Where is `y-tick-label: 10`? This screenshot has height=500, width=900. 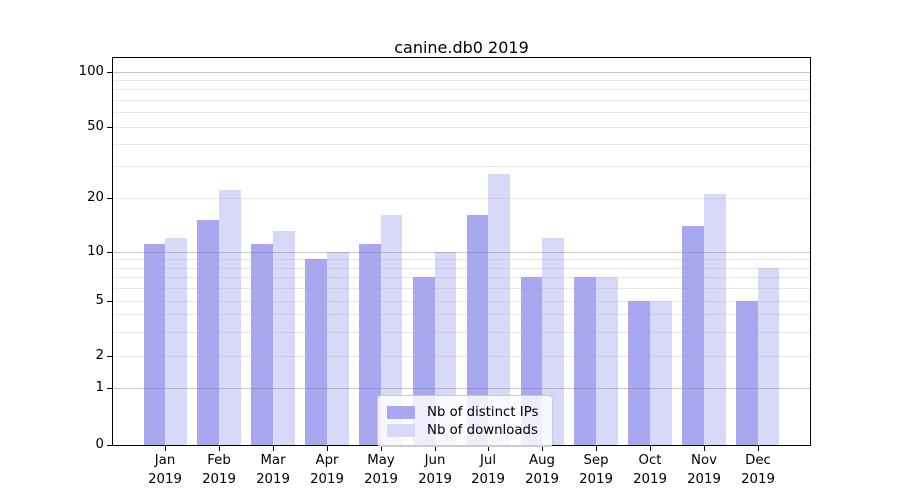 y-tick-label: 10 is located at coordinates (95, 251).